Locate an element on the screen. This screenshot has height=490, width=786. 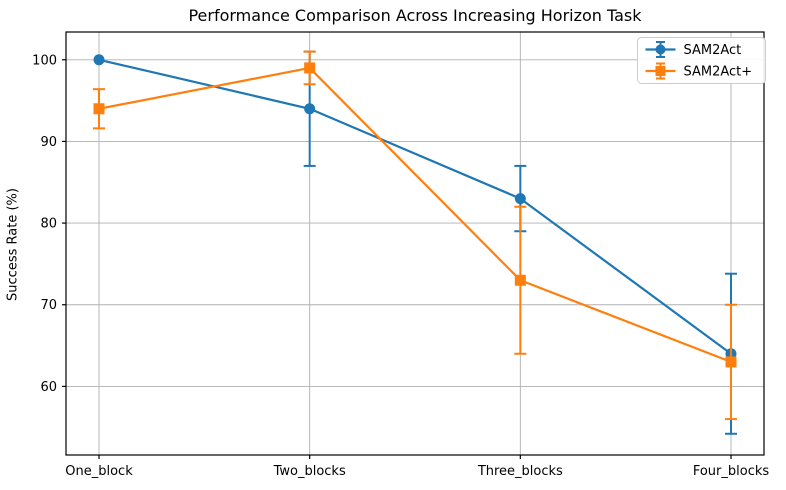
y-tick-label: 60 is located at coordinates (48, 387).